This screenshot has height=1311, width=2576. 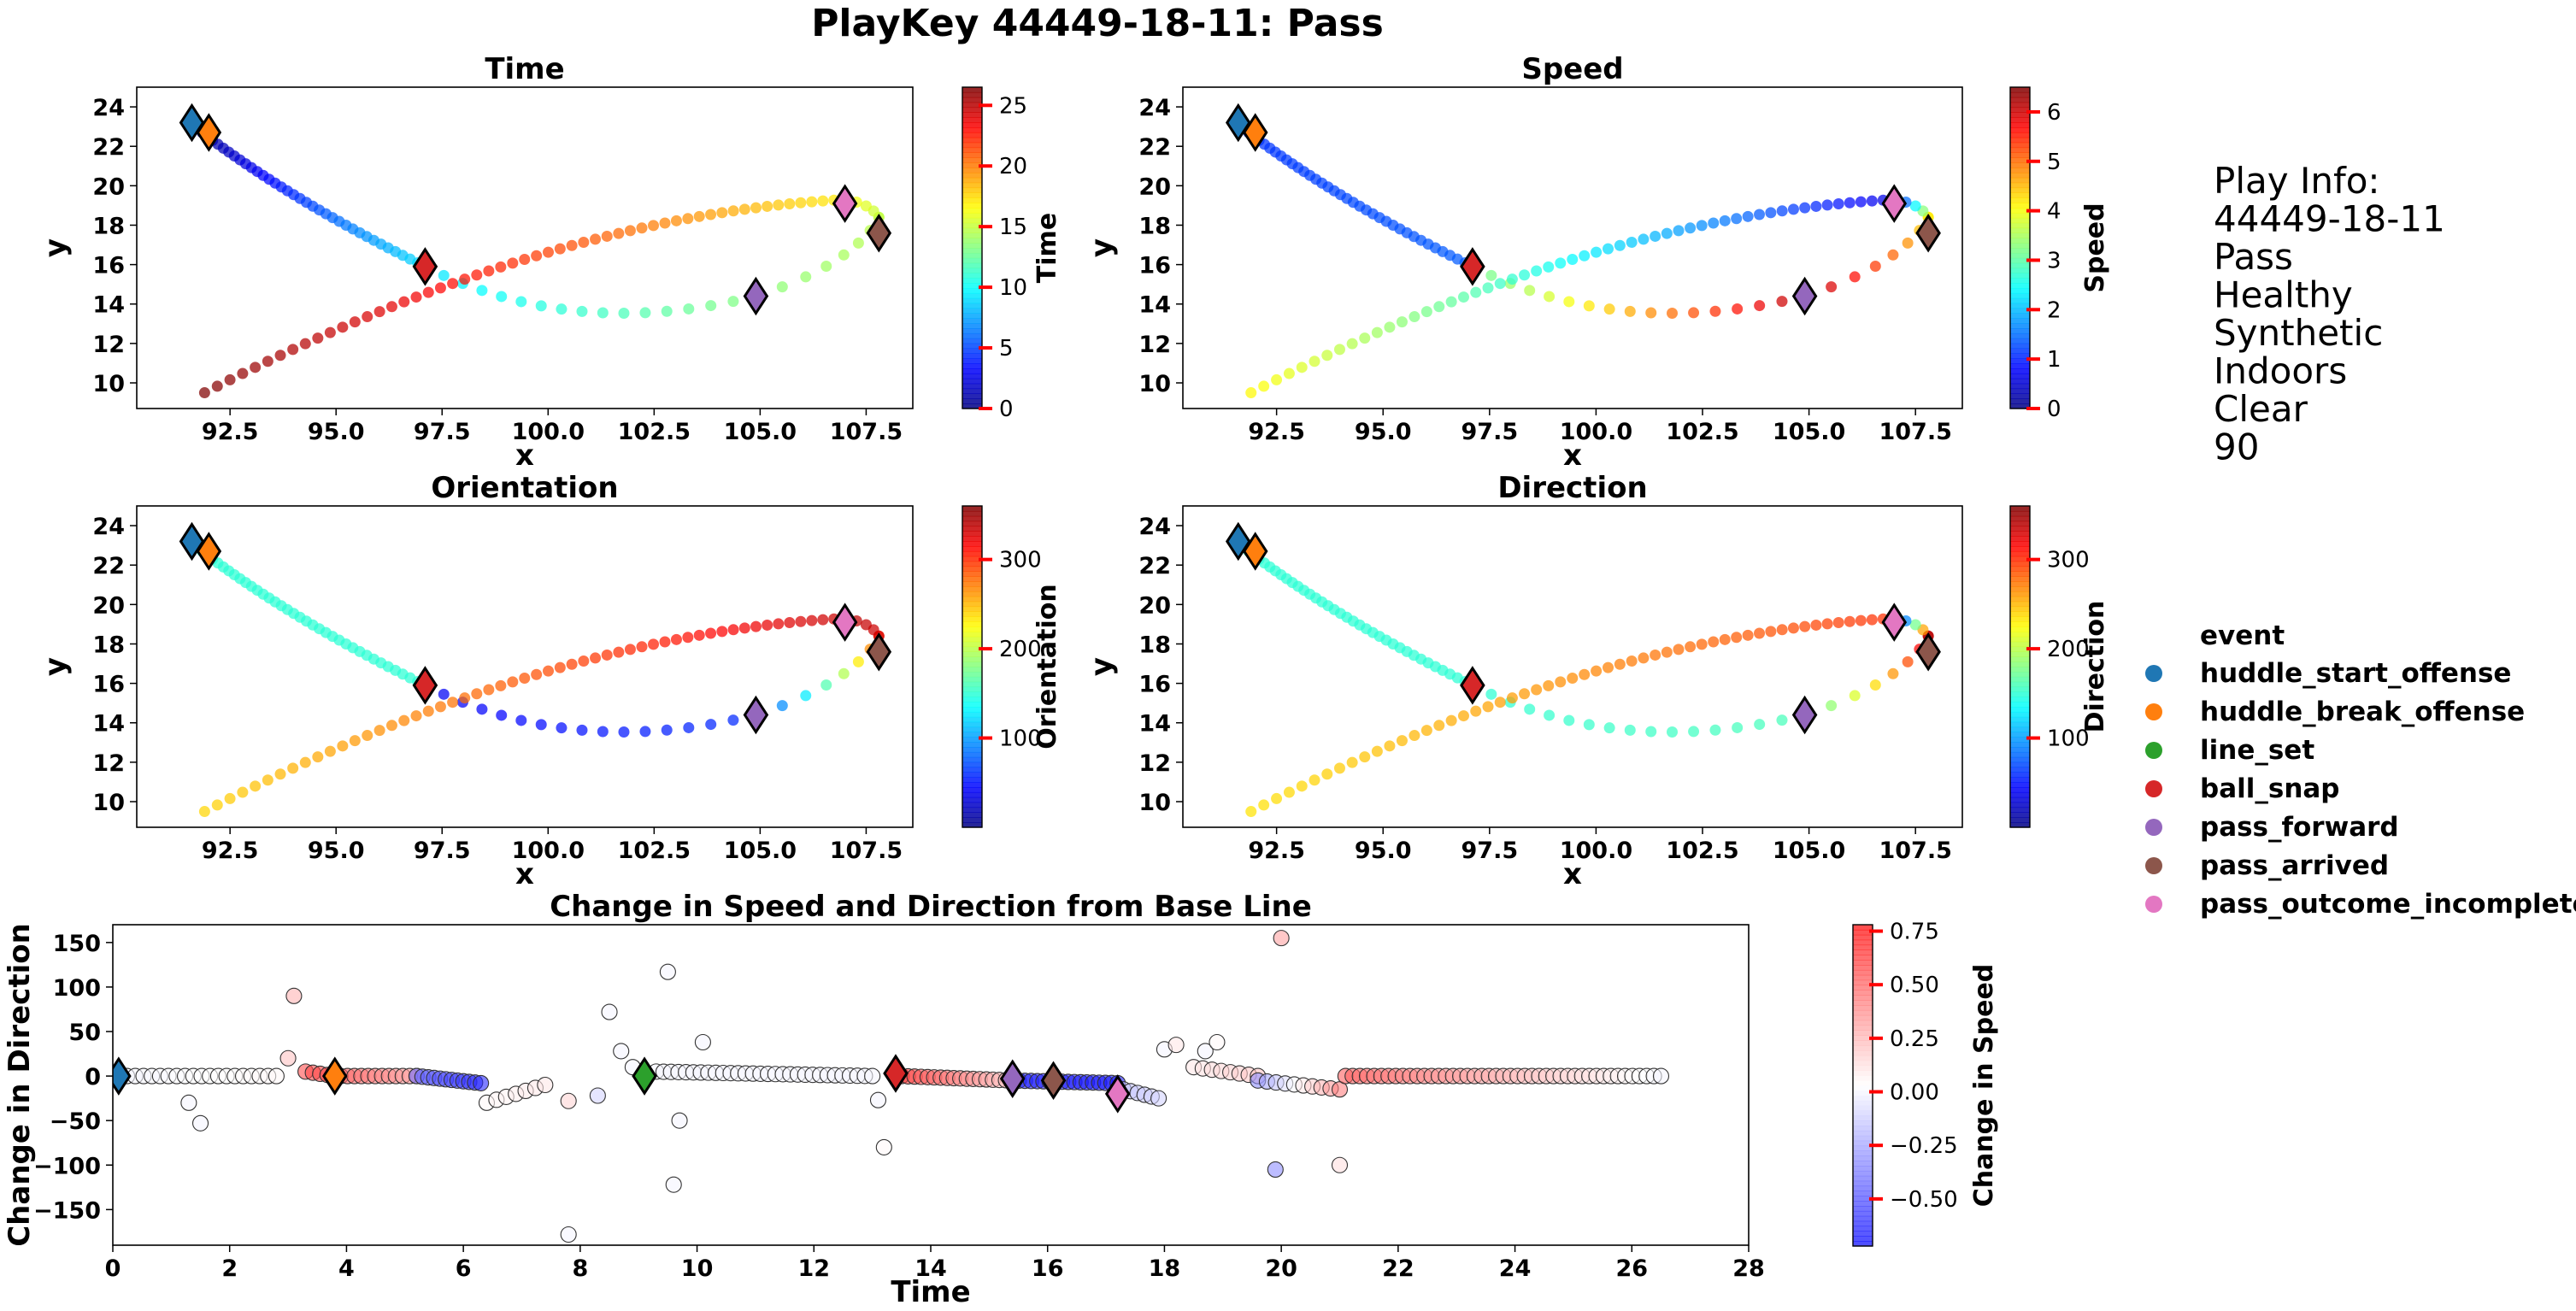 I want to click on event-marker-line-set, so click(x=644, y=1076).